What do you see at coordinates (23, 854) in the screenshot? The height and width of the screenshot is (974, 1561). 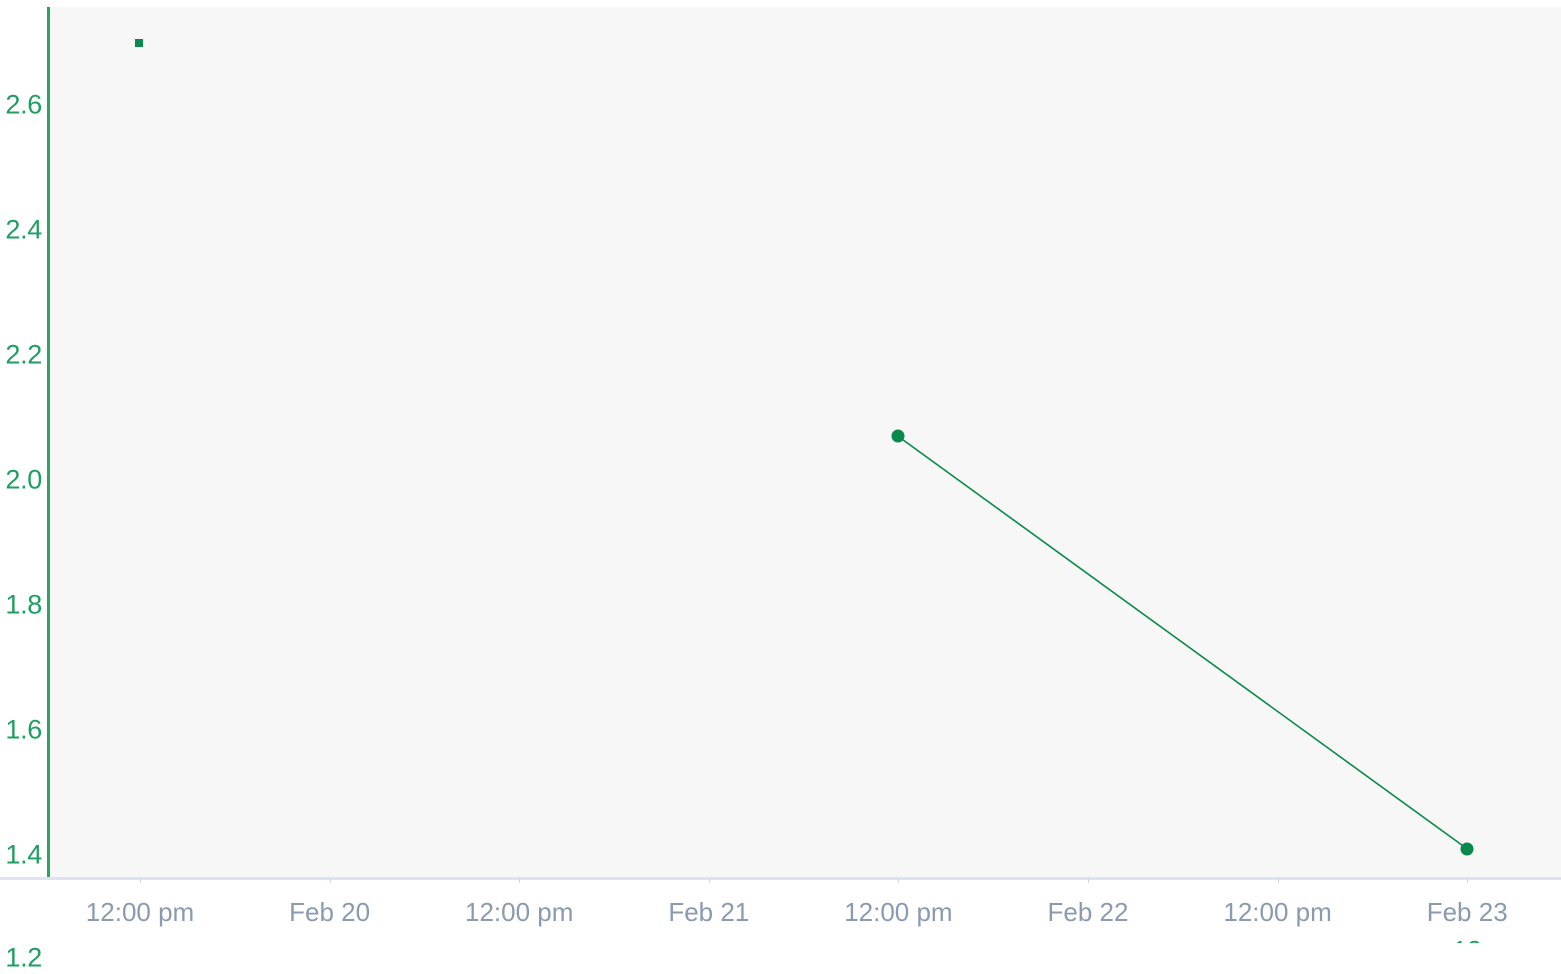 I see `y-axis-tick-label: 1.4` at bounding box center [23, 854].